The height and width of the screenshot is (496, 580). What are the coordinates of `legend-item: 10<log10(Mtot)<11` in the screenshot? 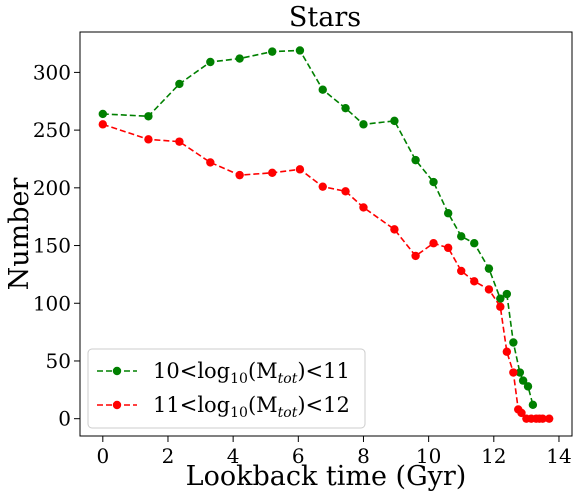 It's located at (223, 373).